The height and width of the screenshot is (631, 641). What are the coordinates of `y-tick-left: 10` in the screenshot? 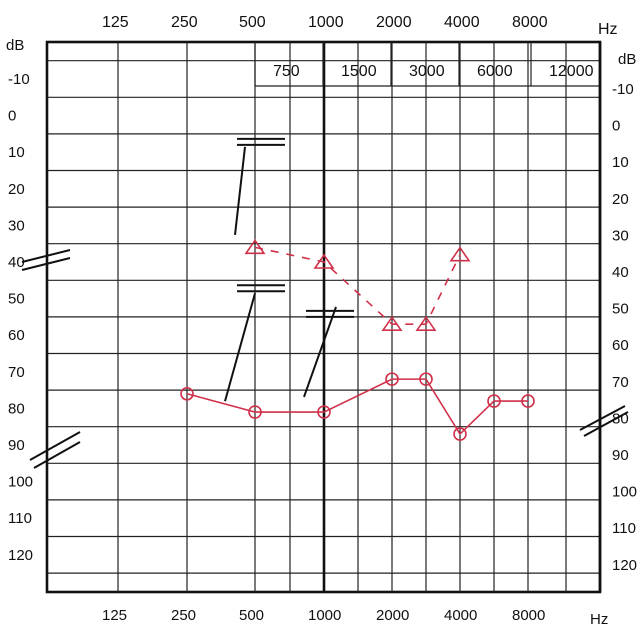 It's located at (16, 152).